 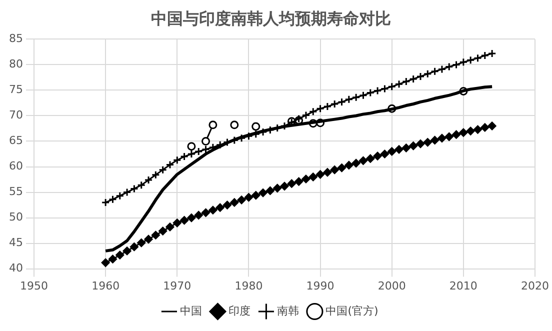 What do you see at coordinates (352, 311) in the screenshot?
I see `legend-label: 中国(官方)` at bounding box center [352, 311].